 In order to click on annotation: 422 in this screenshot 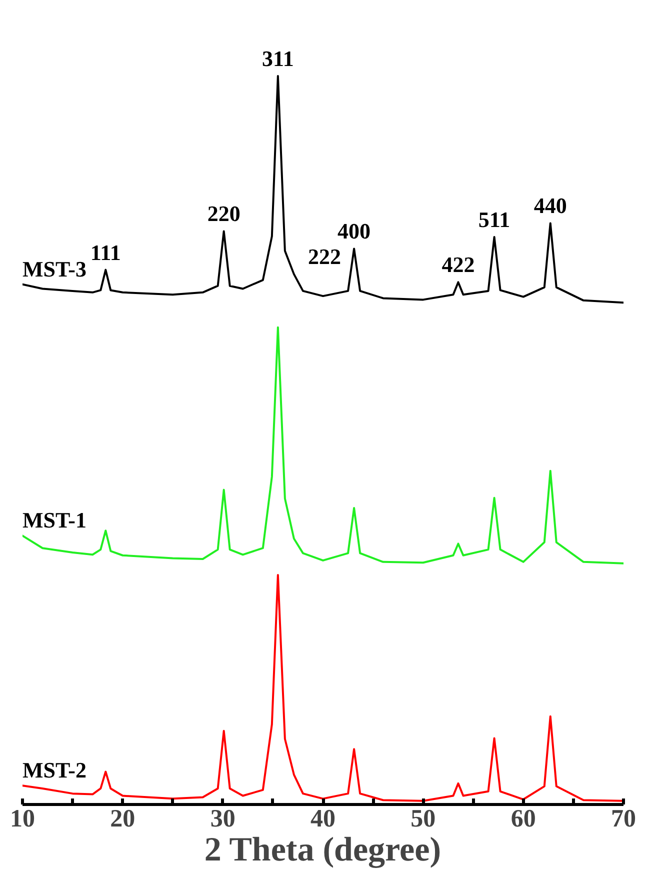, I will do `click(458, 265)`.